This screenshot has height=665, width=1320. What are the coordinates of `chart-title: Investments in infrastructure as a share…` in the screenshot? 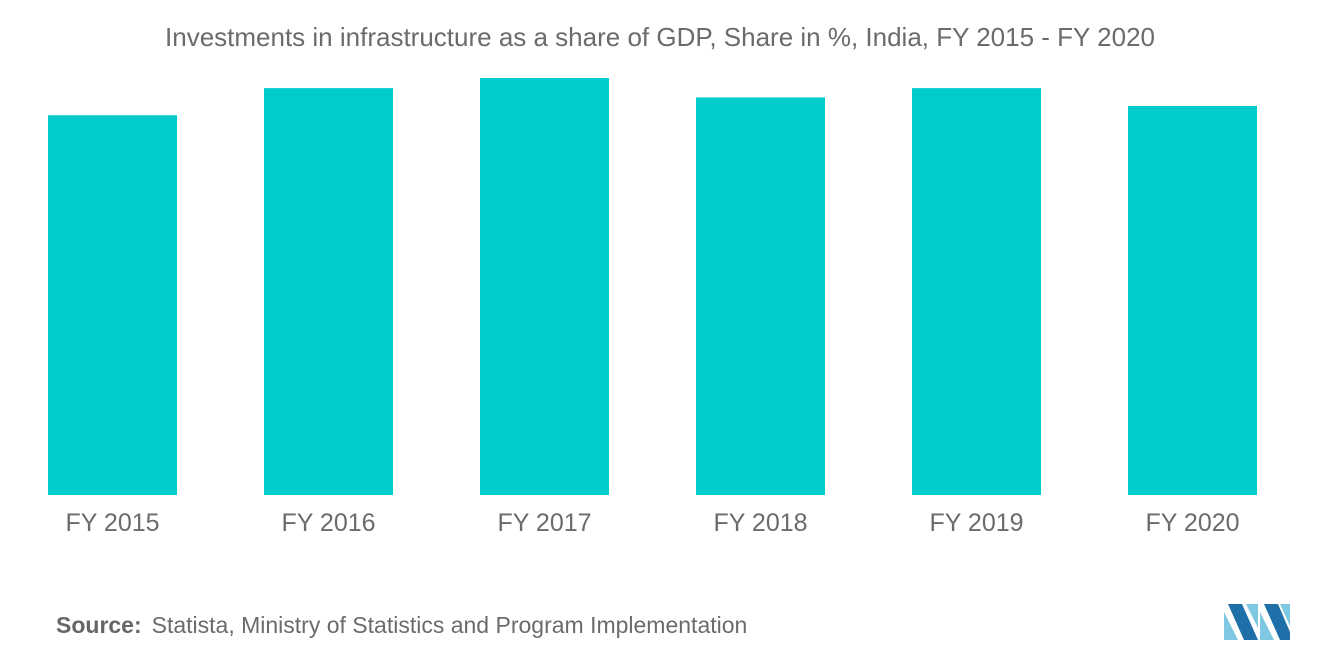 It's located at (660, 37).